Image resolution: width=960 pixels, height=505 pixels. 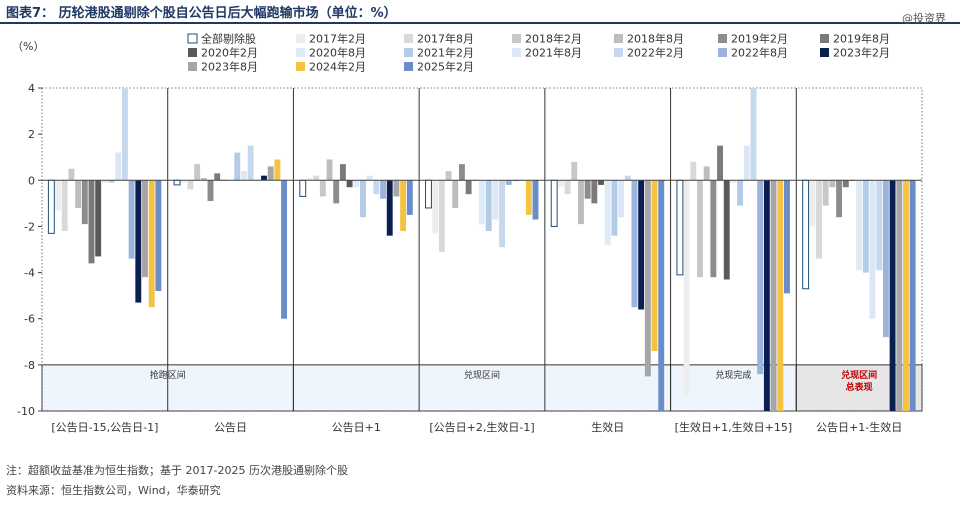 I want to click on phase-label: 兑现完成, so click(x=733, y=375).